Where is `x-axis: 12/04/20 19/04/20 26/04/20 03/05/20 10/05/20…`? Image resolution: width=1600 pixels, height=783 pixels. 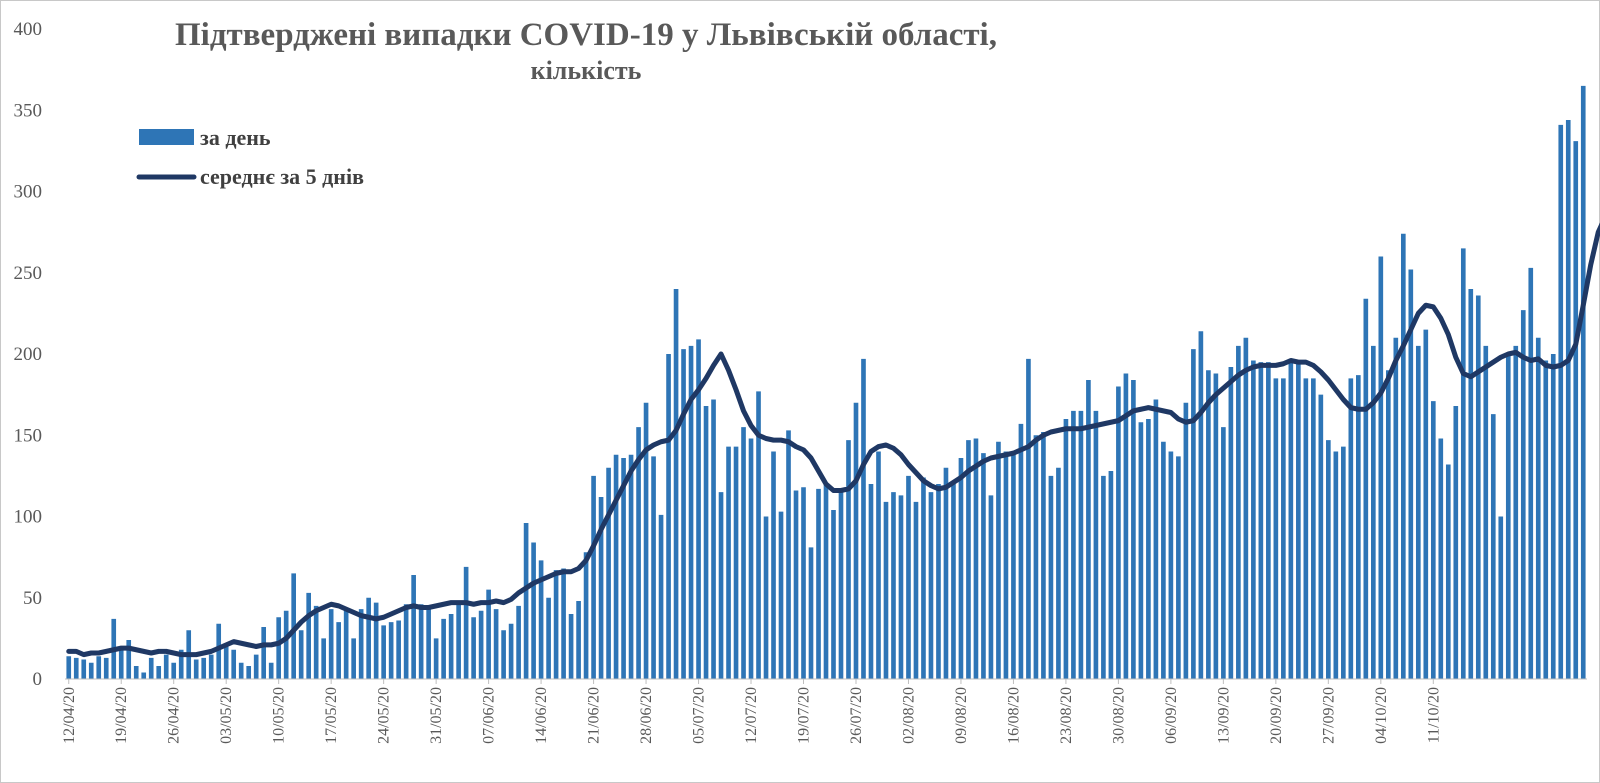 x-axis: 12/04/20 19/04/20 26/04/20 03/05/20 10/05/20… is located at coordinates (751, 711).